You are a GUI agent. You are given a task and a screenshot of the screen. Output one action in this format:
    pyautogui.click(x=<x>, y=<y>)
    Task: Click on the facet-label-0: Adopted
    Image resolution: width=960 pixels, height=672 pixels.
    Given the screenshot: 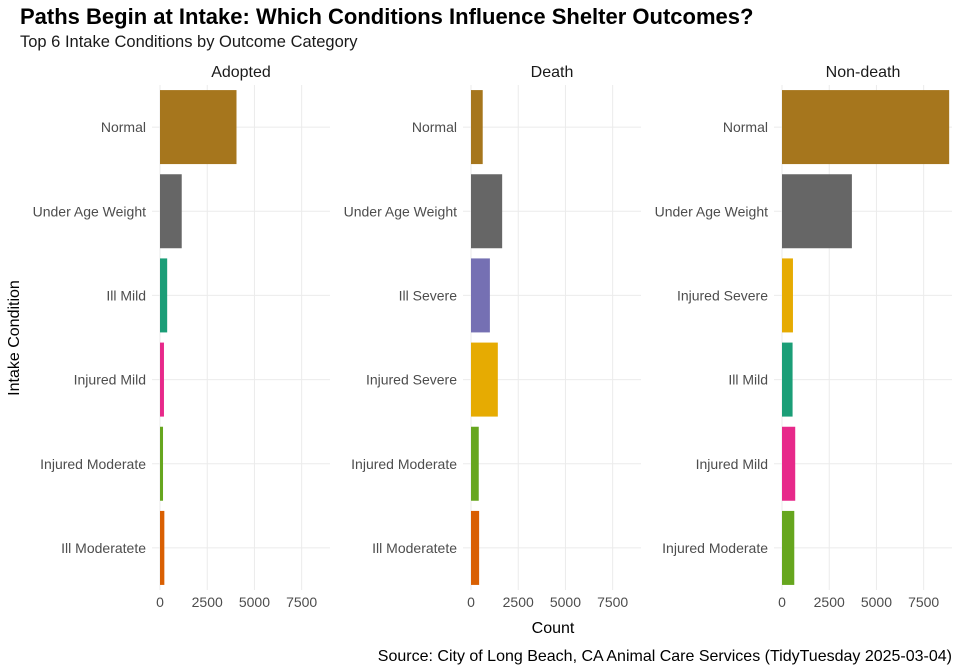 What is the action you would take?
    pyautogui.click(x=241, y=72)
    